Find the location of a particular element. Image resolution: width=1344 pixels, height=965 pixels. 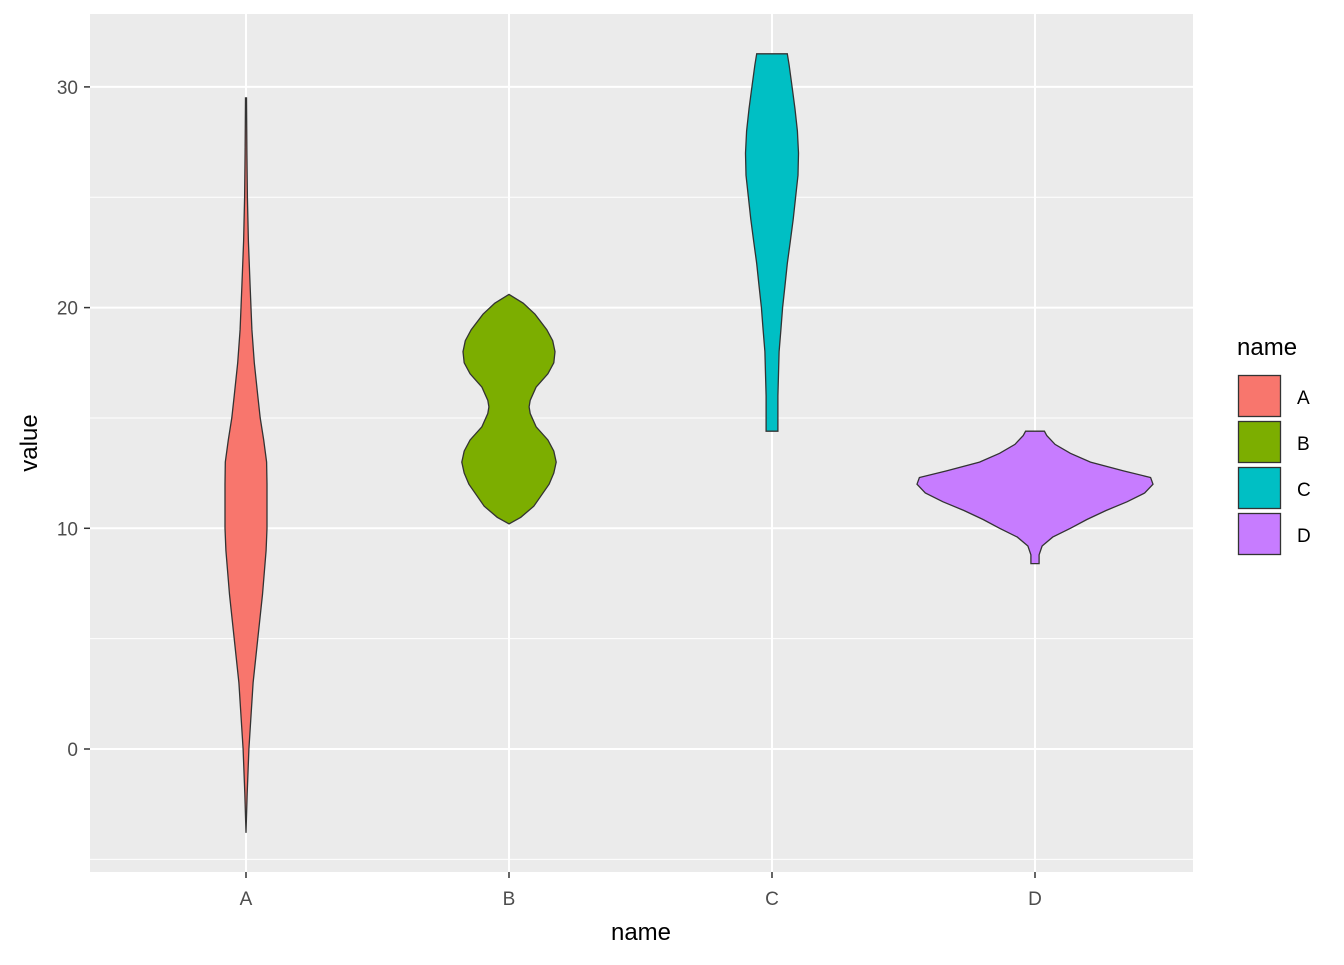

legend-label: B is located at coordinates (1303, 444).